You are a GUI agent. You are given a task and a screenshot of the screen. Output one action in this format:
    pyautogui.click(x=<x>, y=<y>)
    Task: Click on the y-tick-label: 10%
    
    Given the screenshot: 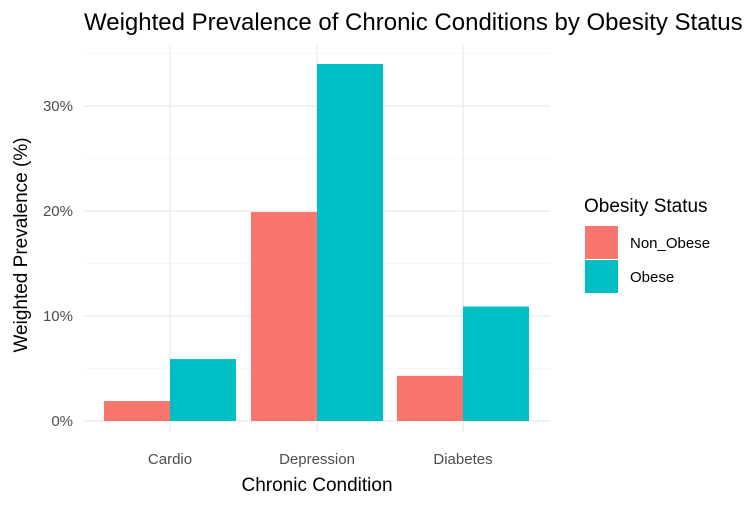 What is the action you would take?
    pyautogui.click(x=58, y=316)
    